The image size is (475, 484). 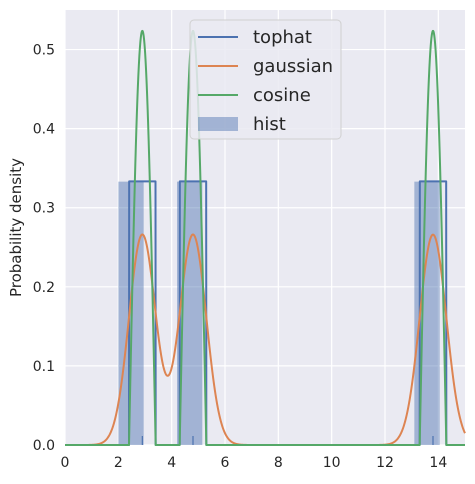 What do you see at coordinates (44, 367) in the screenshot?
I see `y-tick-label: 0.1` at bounding box center [44, 367].